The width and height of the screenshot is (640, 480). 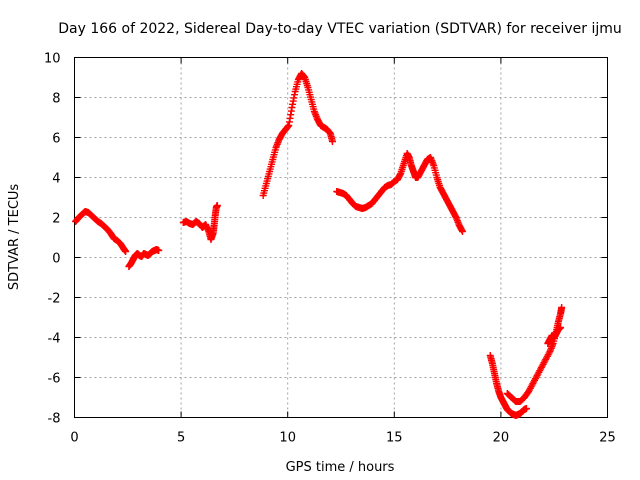 I want to click on x-tick-label: 25, so click(x=607, y=438).